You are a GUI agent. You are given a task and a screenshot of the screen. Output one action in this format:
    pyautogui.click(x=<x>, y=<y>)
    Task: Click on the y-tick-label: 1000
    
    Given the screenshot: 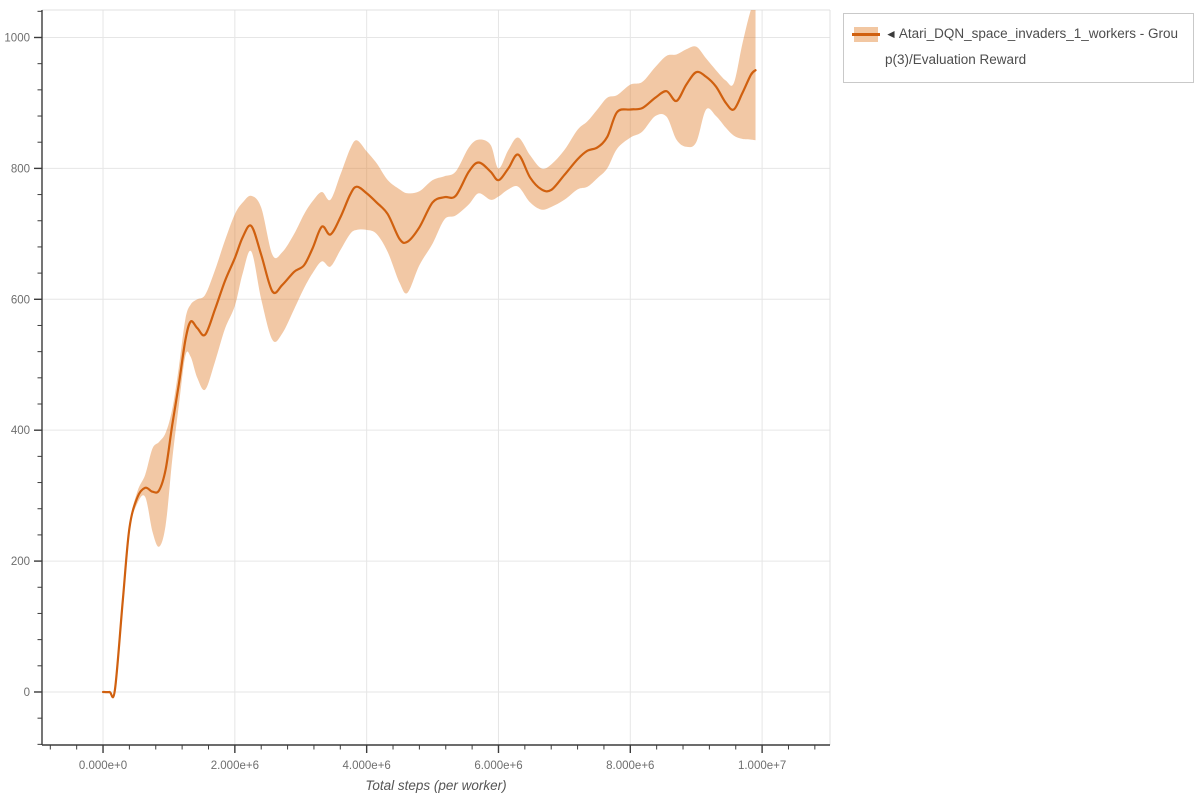 What is the action you would take?
    pyautogui.click(x=17, y=38)
    